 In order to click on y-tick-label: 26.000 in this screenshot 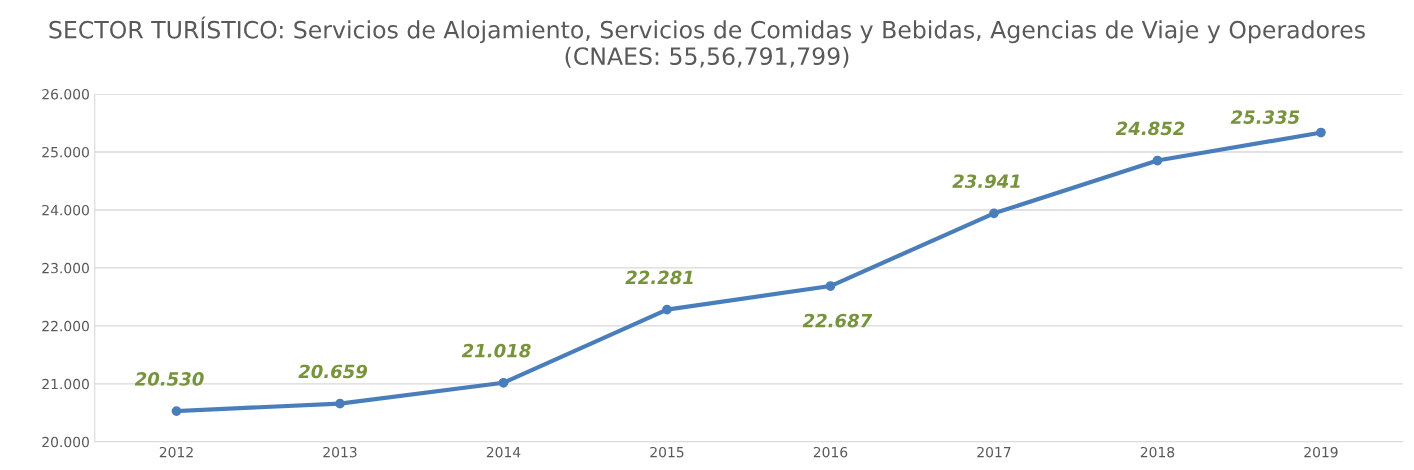, I will do `click(65, 94)`.